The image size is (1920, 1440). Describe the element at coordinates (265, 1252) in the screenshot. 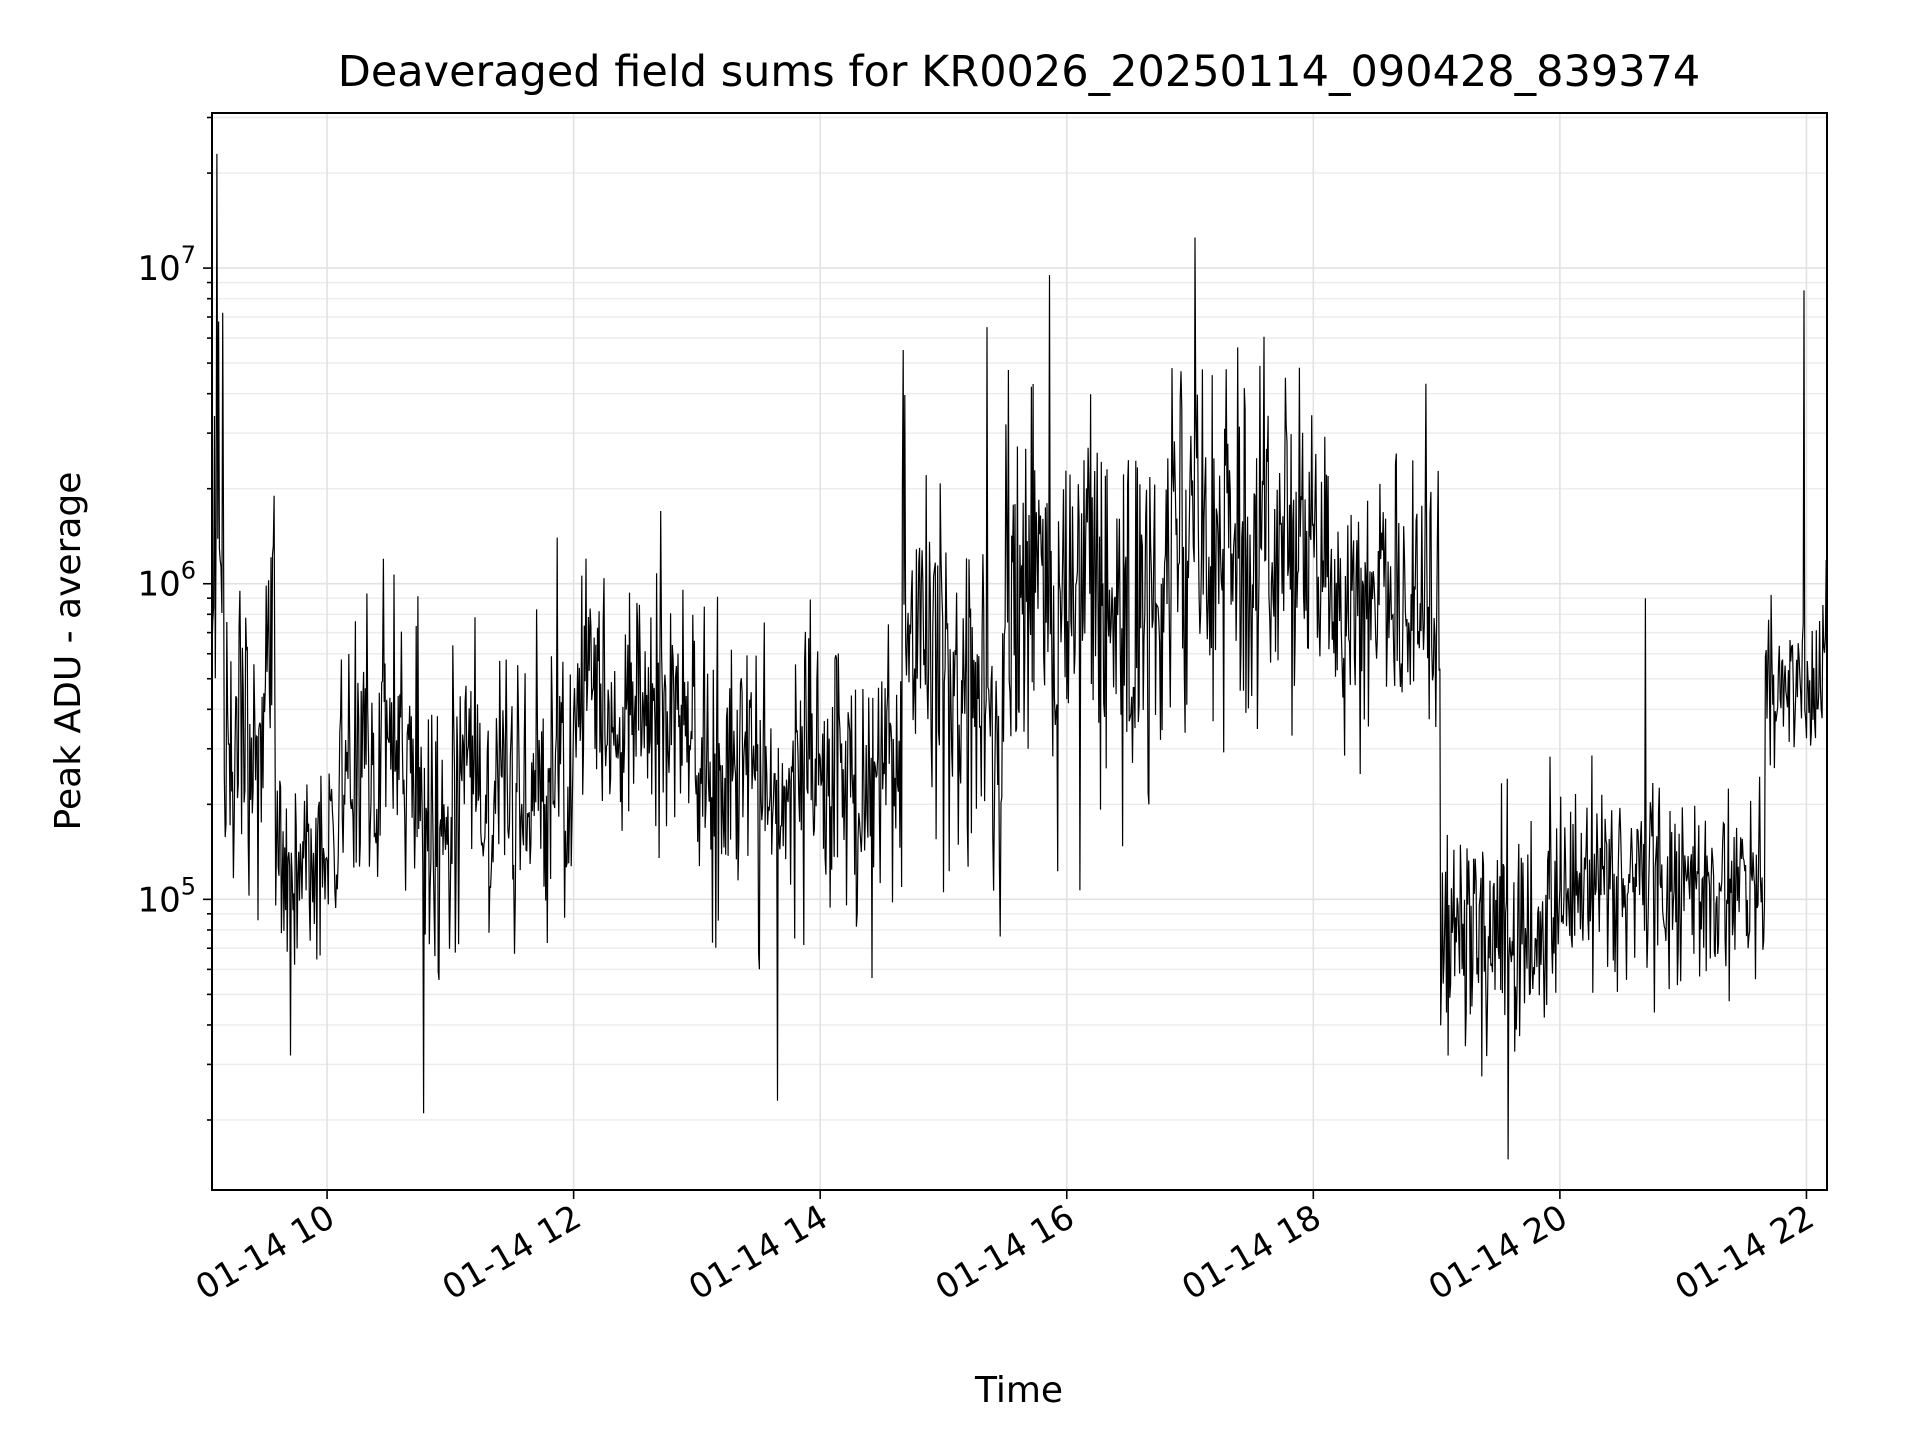

I see `x-tick-label: 01-14 10` at that location.